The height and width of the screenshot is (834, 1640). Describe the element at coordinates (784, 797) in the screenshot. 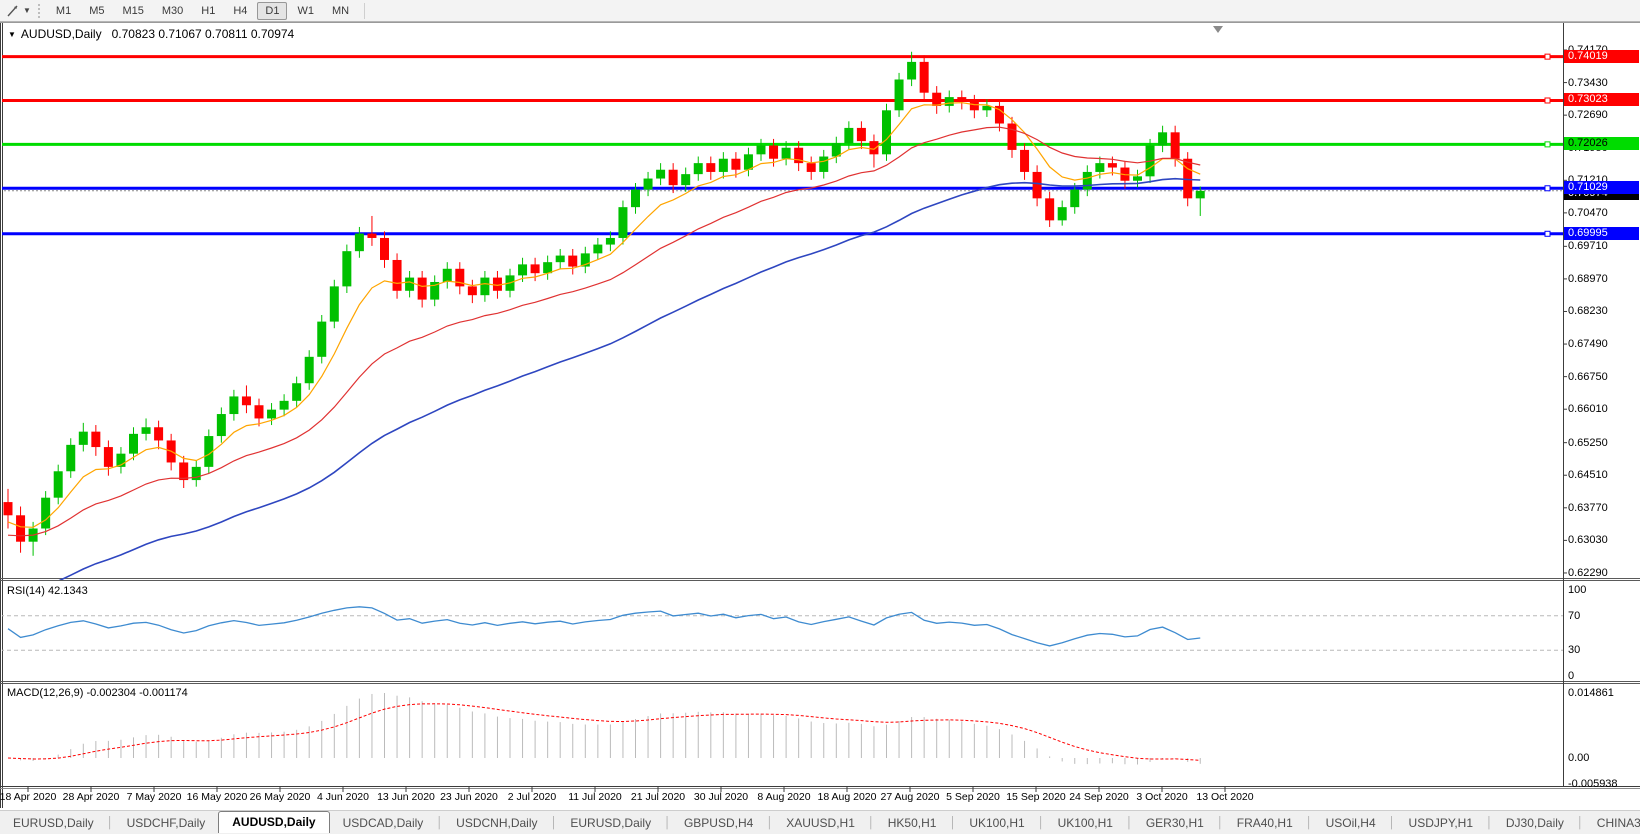

I see `date-label: 8 Aug 2020` at that location.